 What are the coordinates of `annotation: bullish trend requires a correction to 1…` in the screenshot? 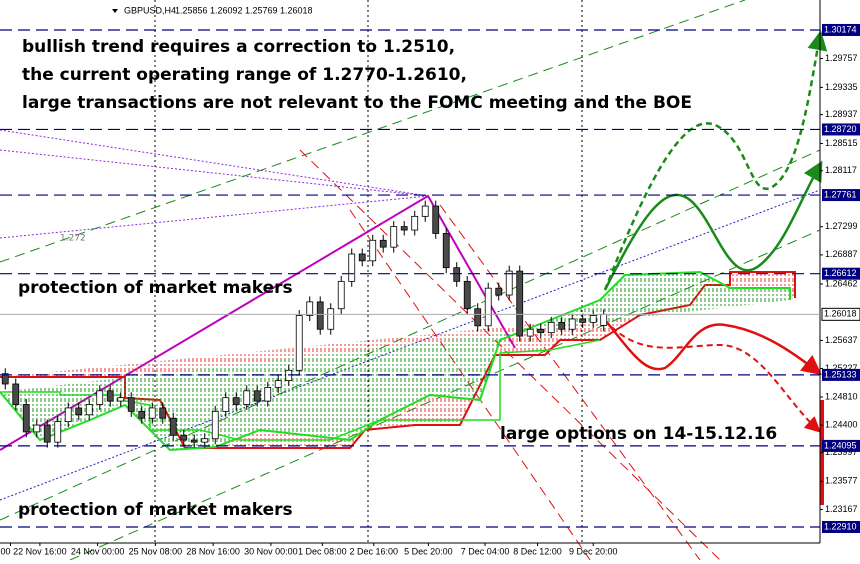 It's located at (238, 47).